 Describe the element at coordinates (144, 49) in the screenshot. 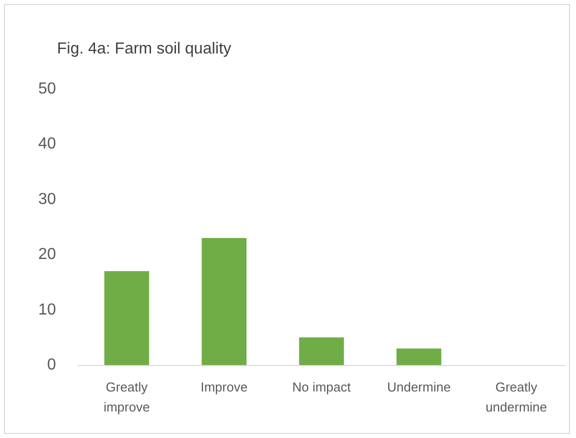

I see `chart-title: Fig. 4a: Farm soil quality` at that location.